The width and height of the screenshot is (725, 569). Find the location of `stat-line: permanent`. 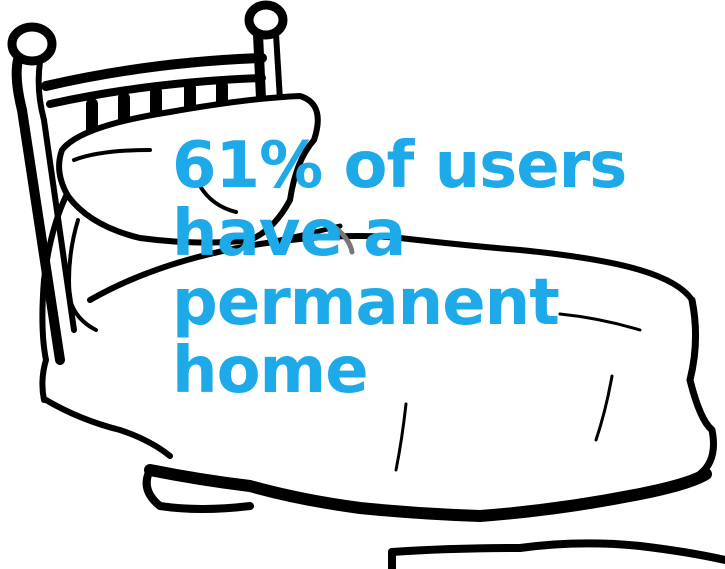

stat-line: permanent is located at coordinates (366, 302).